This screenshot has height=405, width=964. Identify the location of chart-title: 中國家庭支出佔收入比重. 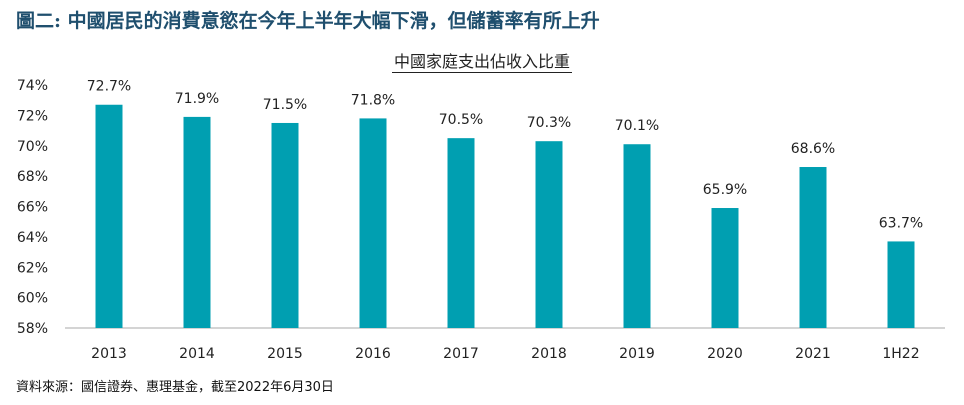
(482, 60).